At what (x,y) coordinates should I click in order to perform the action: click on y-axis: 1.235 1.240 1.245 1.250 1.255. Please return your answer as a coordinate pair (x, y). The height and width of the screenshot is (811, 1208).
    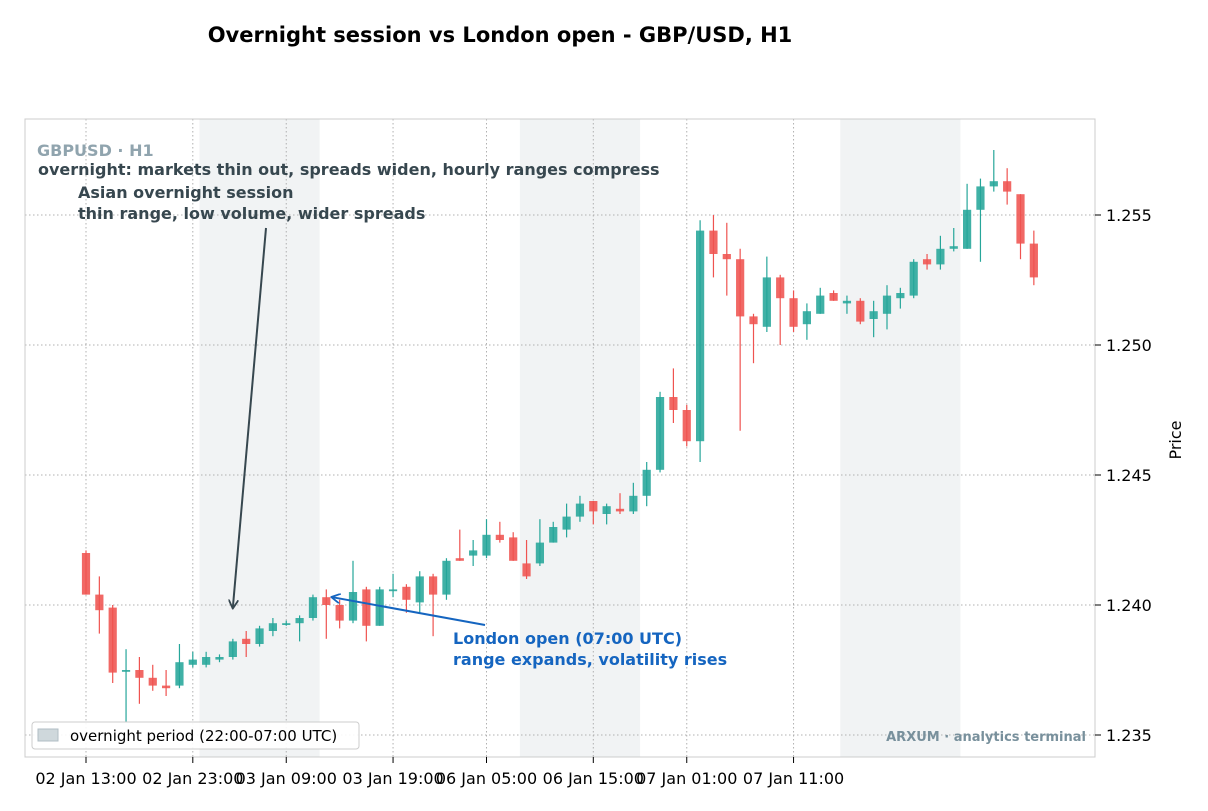
    Looking at the image, I should click on (1123, 475).